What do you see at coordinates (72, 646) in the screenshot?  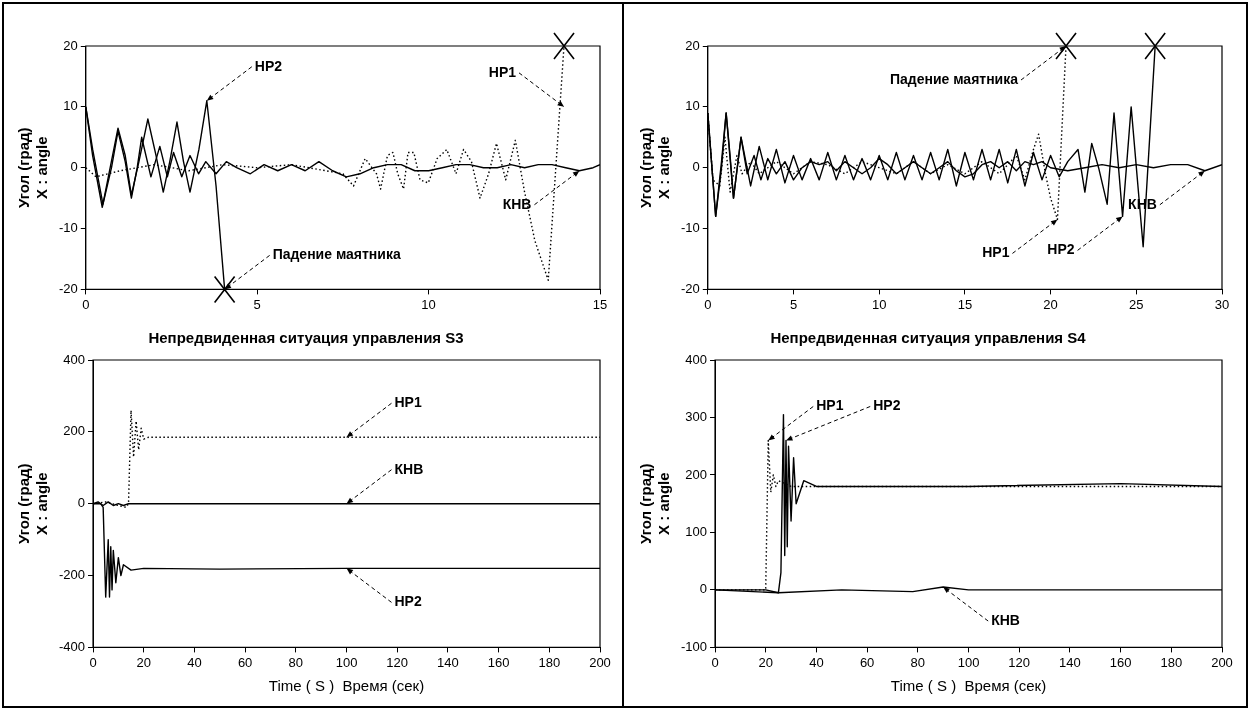 I see `y-tick-label: -400` at bounding box center [72, 646].